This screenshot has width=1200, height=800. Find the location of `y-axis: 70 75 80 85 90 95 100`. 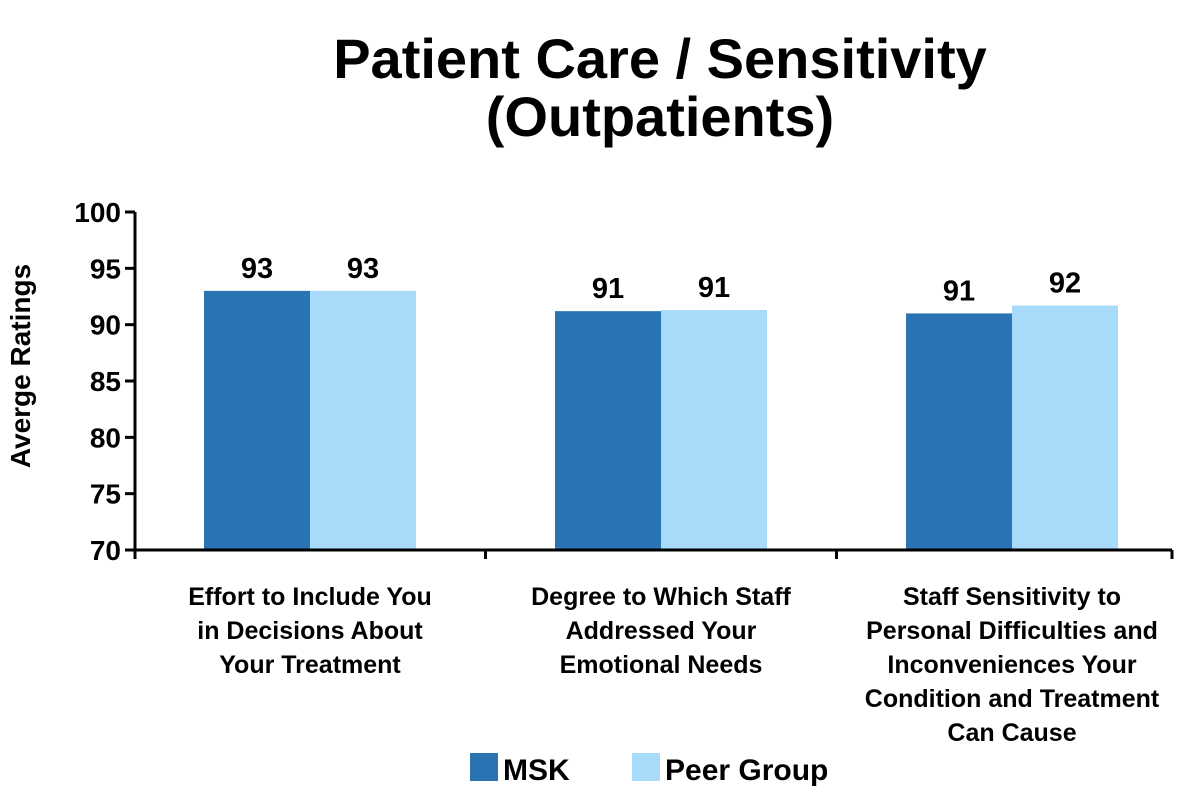

y-axis: 70 75 80 85 90 95 100 is located at coordinates (105, 381).